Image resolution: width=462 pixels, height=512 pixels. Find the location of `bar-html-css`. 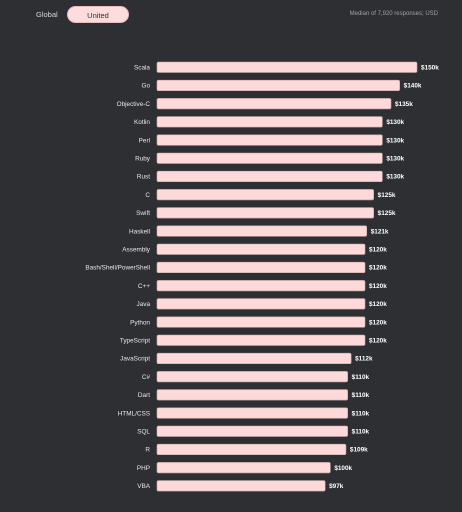

bar-html-css is located at coordinates (252, 413).